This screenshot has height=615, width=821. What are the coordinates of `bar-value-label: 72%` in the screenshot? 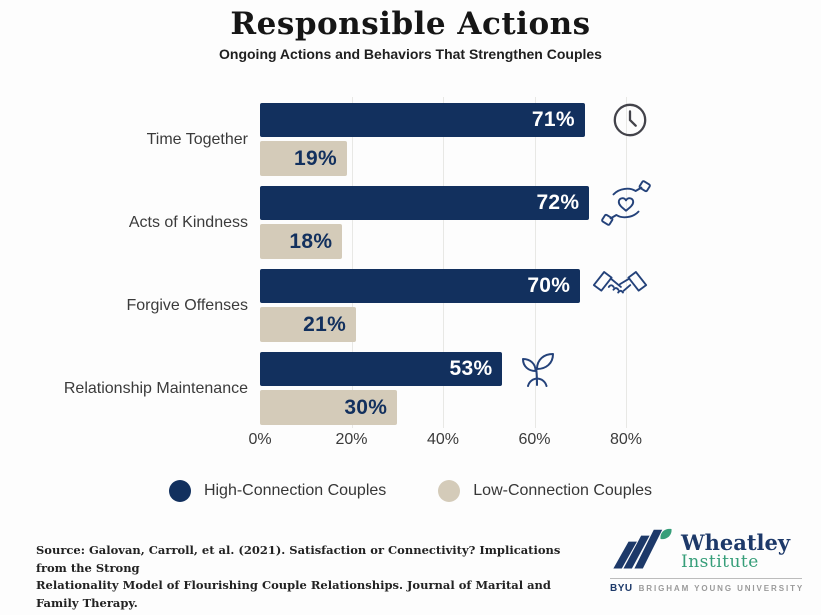 It's located at (558, 202).